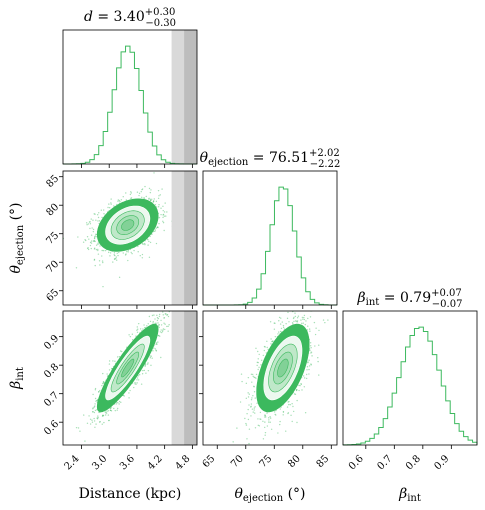 The width and height of the screenshot is (485, 510). I want to click on y-tick-label: 0.8, so click(51, 371).